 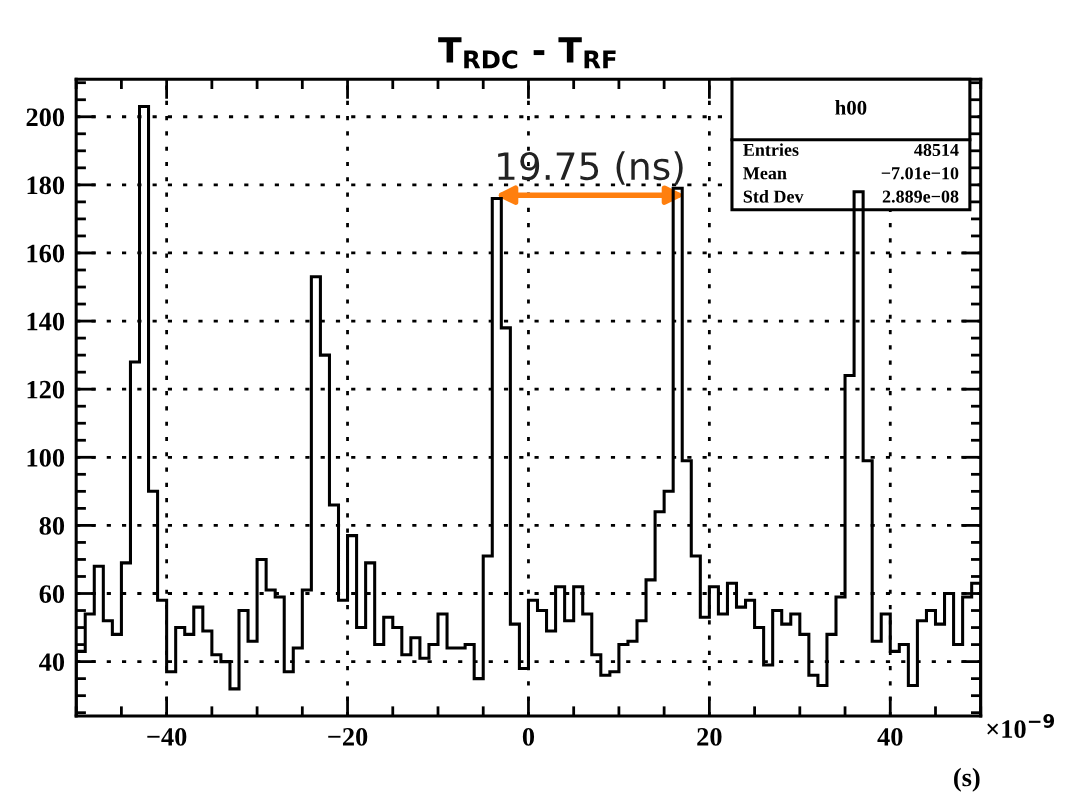 I want to click on x-tick-label: −20, so click(x=348, y=736).